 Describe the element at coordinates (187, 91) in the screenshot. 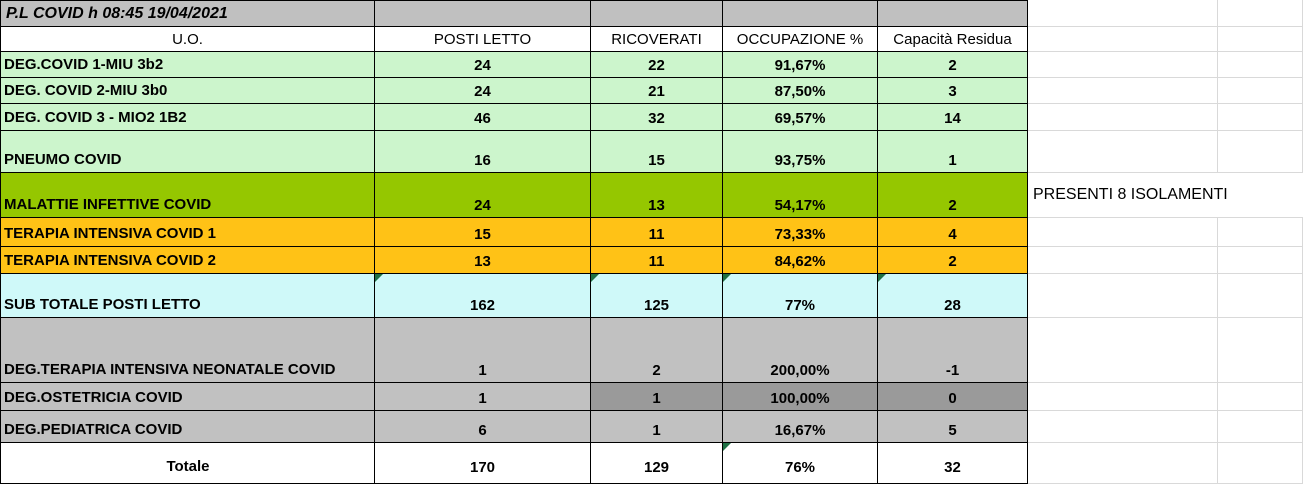

I see `row-label-cell: DEG. COVID 2-MIU 3b0` at that location.